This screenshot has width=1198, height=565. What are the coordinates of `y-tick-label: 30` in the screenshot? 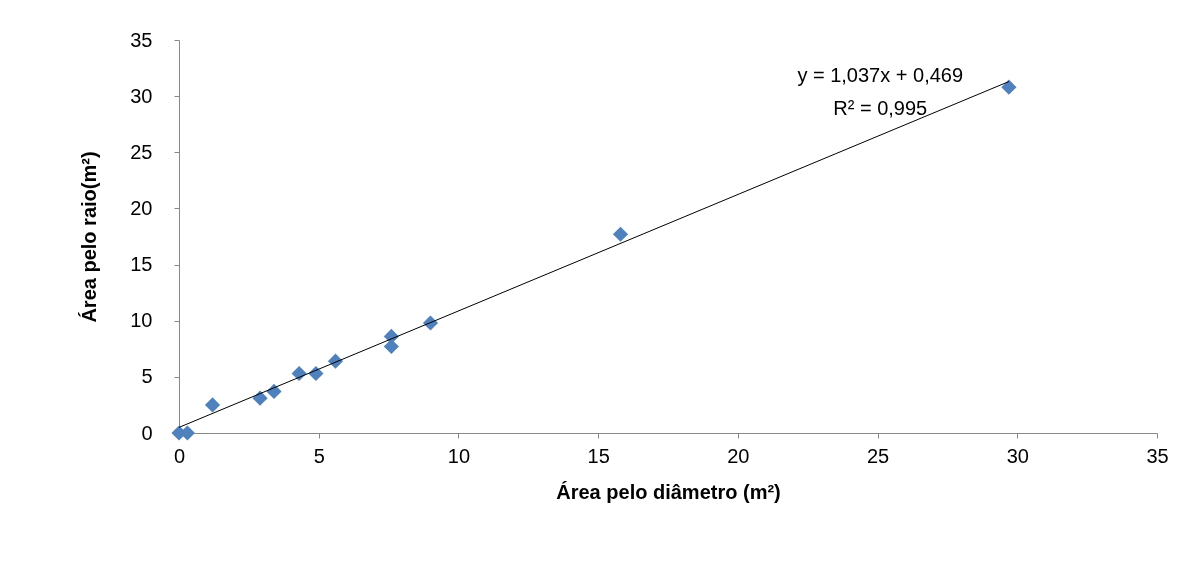 It's located at (141, 95).